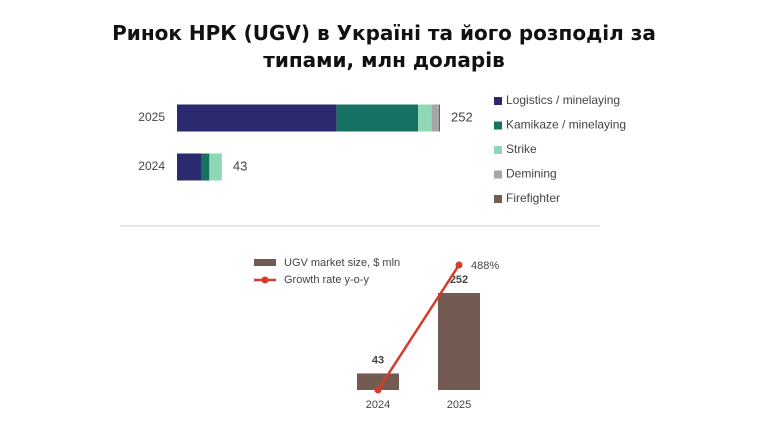 Image resolution: width=768 pixels, height=432 pixels. What do you see at coordinates (240, 165) in the screenshot?
I see `total-label: 43` at bounding box center [240, 165].